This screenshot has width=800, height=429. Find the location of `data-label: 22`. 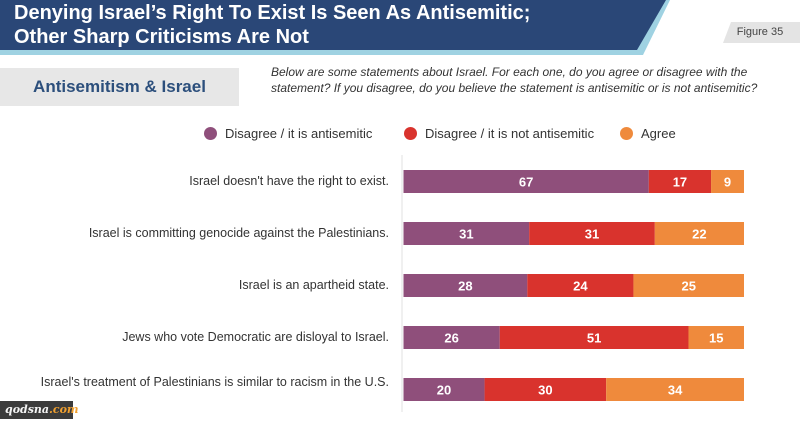

data-label: 22 is located at coordinates (699, 234).